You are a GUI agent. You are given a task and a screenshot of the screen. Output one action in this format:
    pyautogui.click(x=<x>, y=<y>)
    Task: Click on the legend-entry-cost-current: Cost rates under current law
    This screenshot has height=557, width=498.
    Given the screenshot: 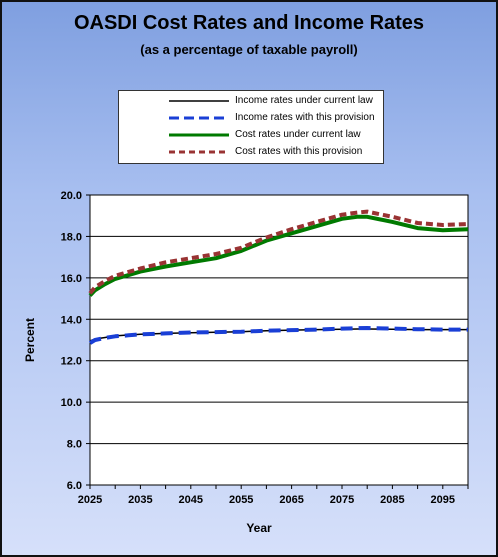 What is the action you would take?
    pyautogui.click(x=251, y=135)
    